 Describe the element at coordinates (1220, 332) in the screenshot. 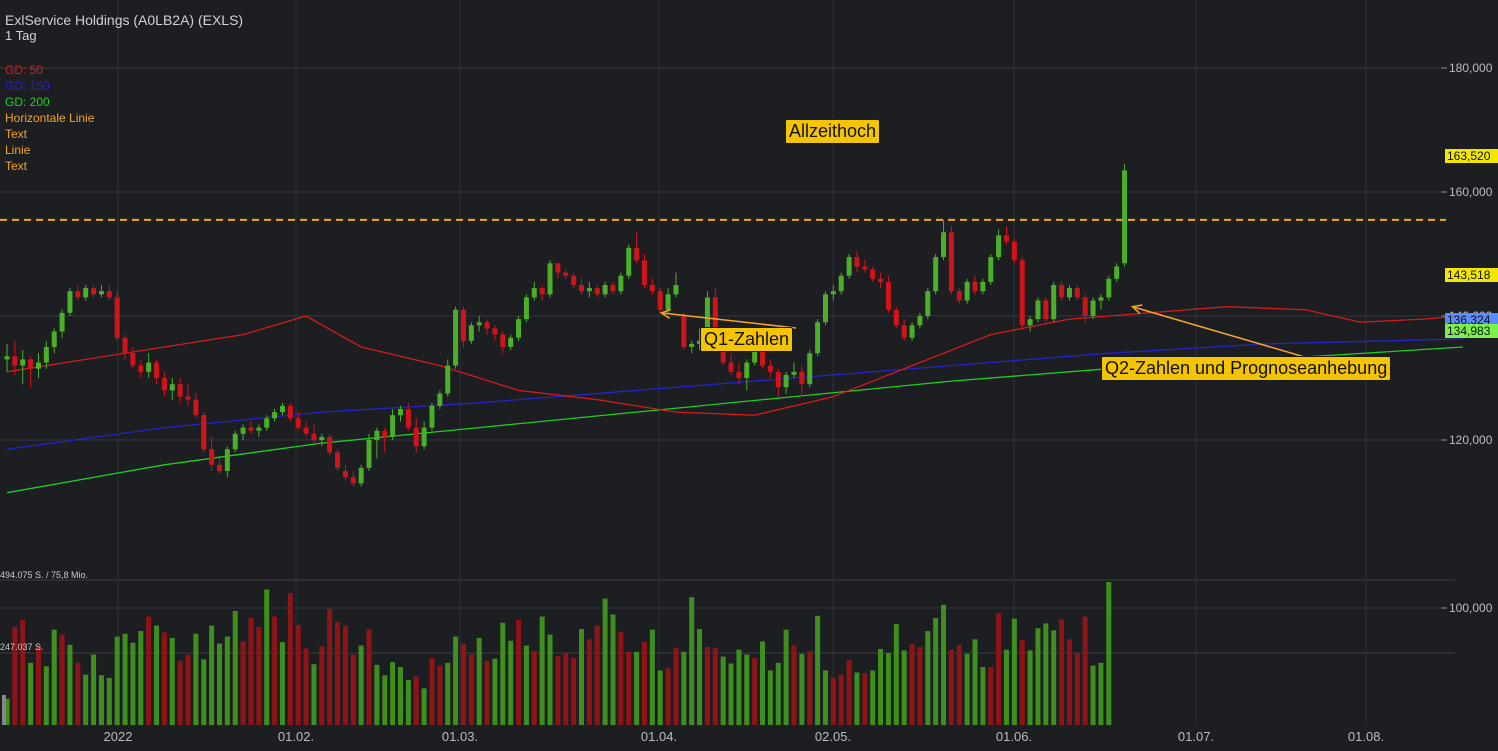

I see `arrow-shaft` at that location.